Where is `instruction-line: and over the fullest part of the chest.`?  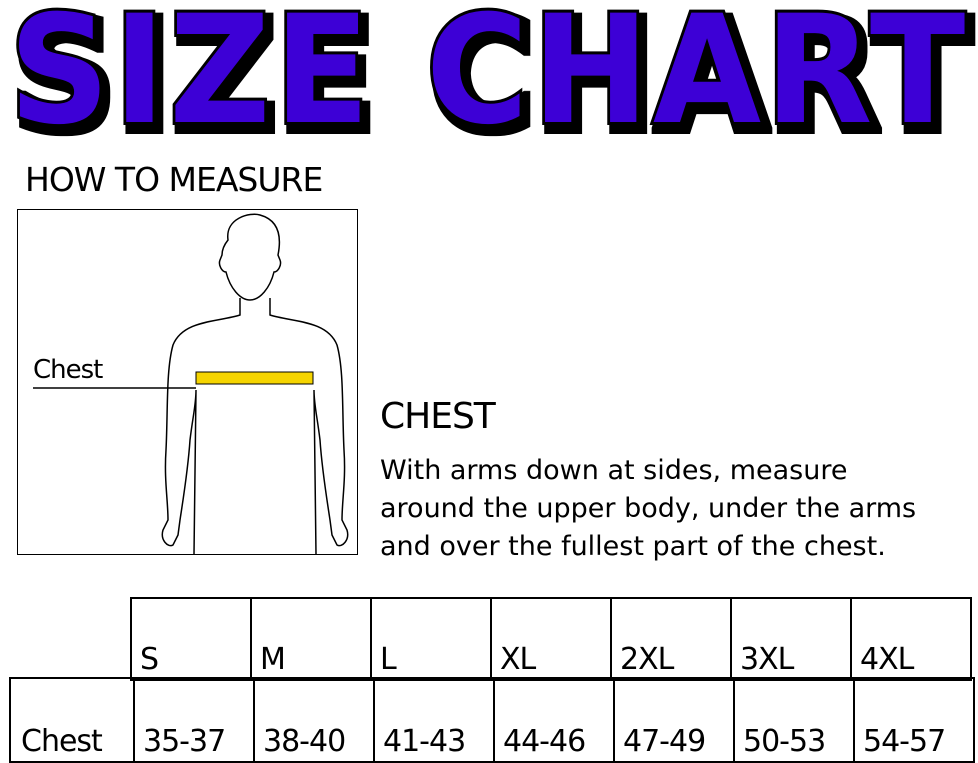
instruction-line: and over the fullest part of the chest. is located at coordinates (633, 546).